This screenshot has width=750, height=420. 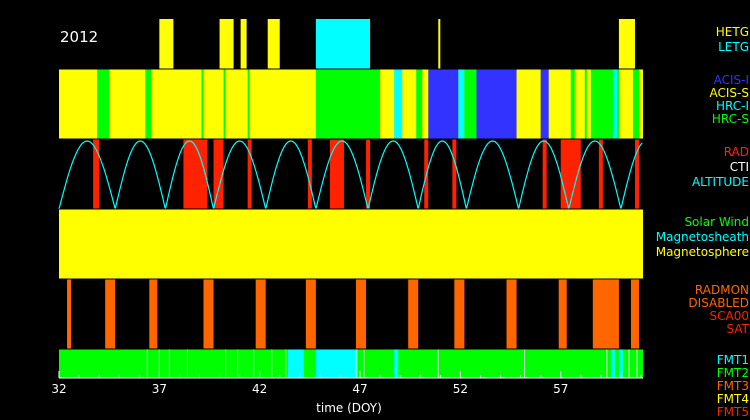 What do you see at coordinates (79, 37) in the screenshot?
I see `year-label: 2012` at bounding box center [79, 37].